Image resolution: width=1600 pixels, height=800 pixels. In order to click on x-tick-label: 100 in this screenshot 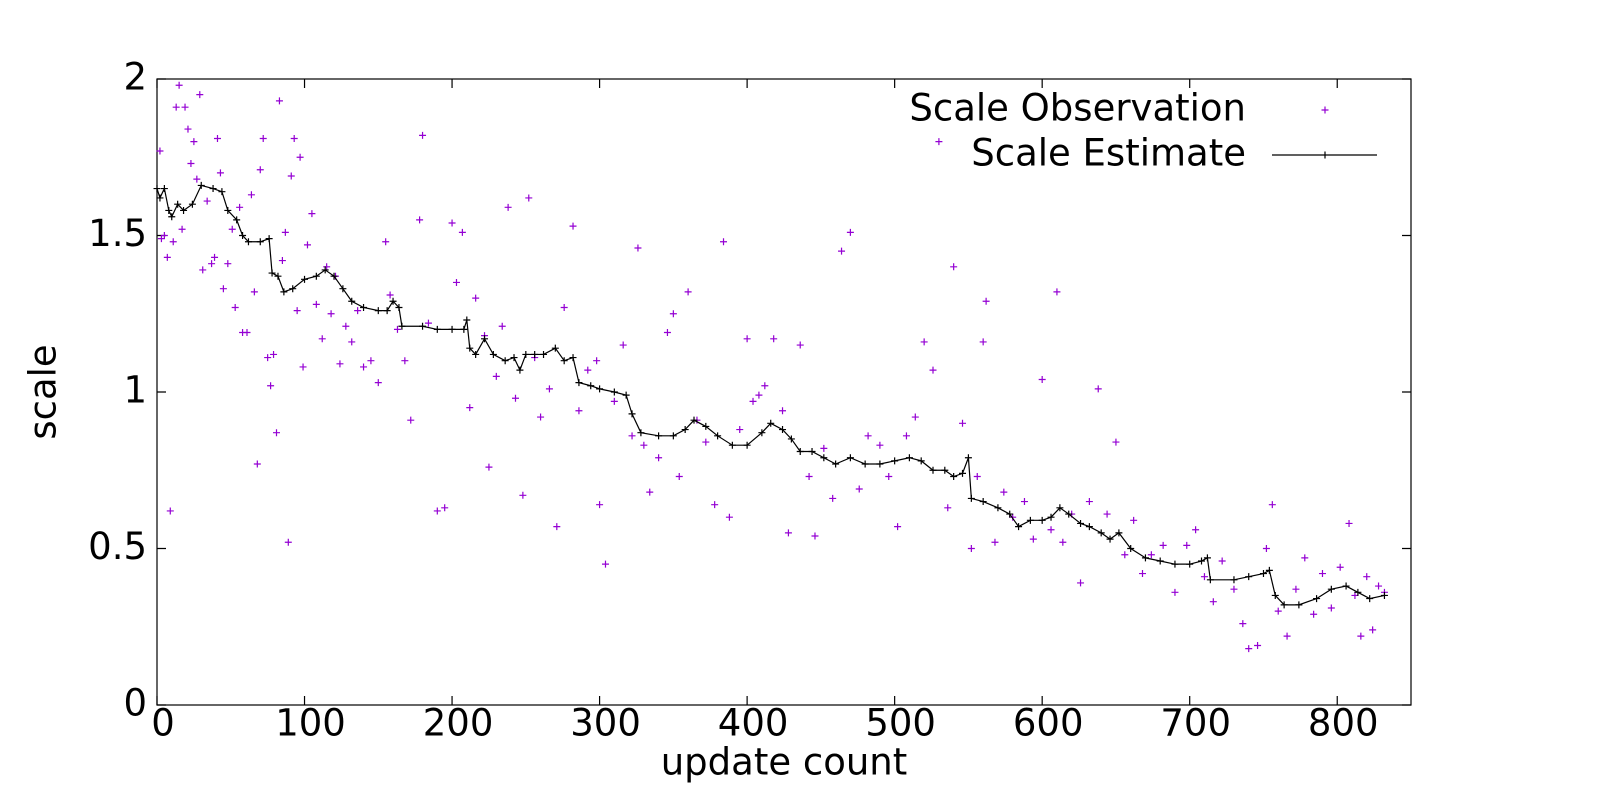, I will do `click(310, 723)`.